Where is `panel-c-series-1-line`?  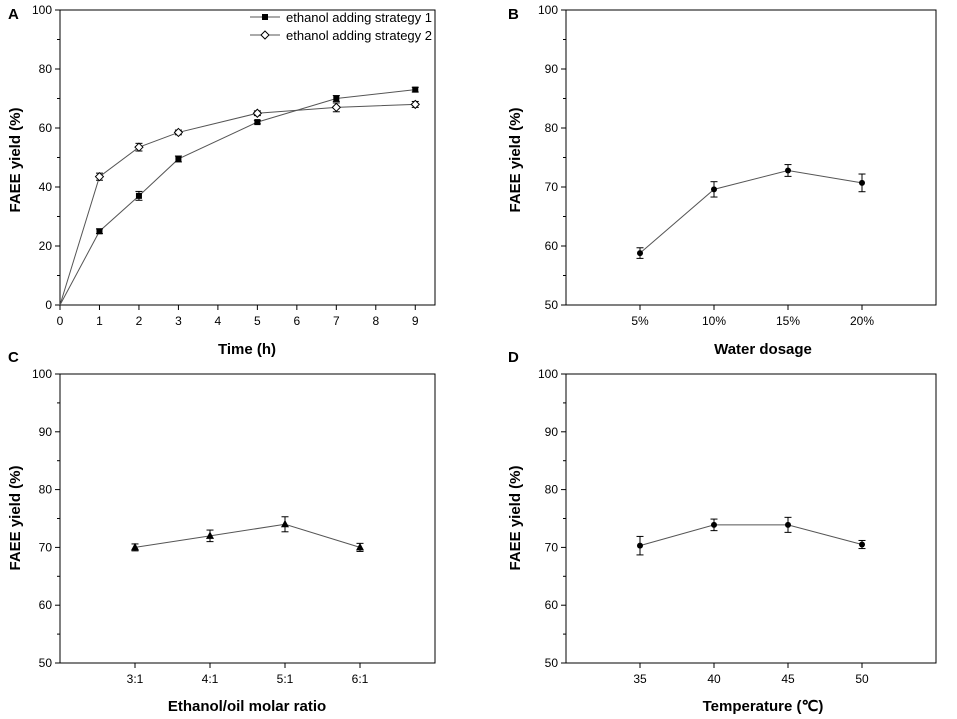 panel-c-series-1-line is located at coordinates (247, 535).